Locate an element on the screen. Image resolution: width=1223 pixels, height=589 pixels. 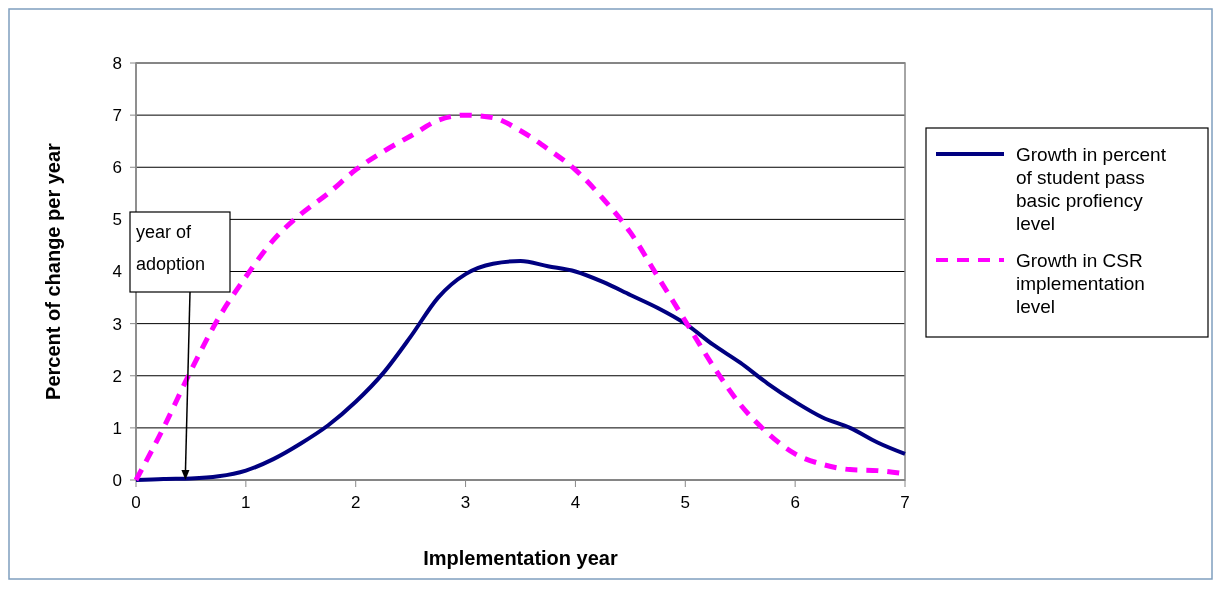
x-tick-label: 7 is located at coordinates (905, 502).